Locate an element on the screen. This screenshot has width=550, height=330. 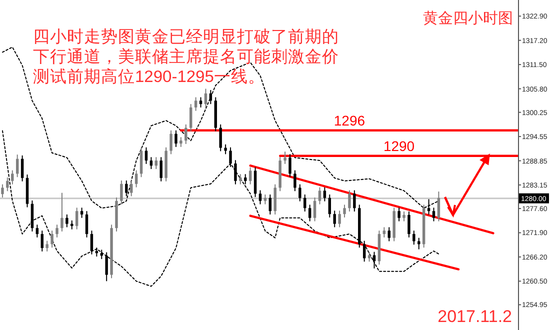
series-label: 1290 is located at coordinates (399, 146).